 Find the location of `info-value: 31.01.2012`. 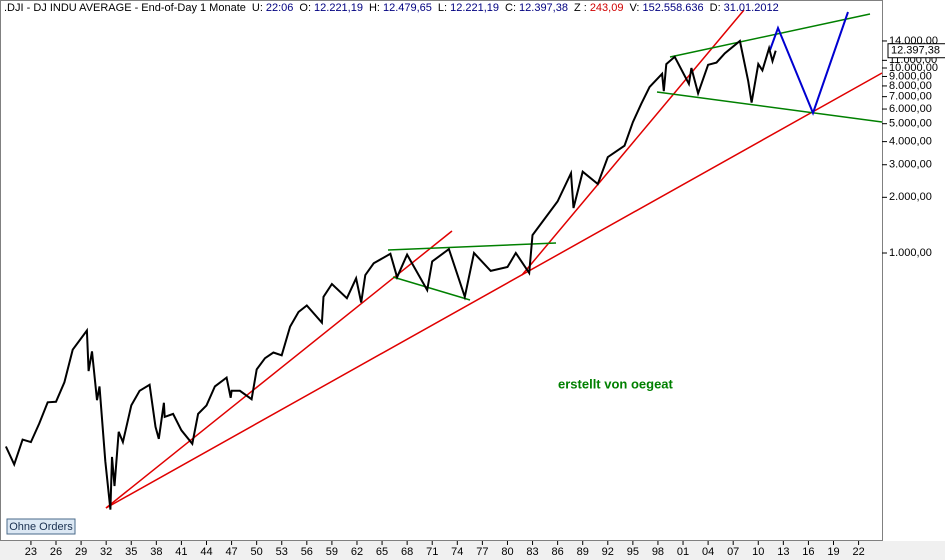

info-value: 31.01.2012 is located at coordinates (751, 8).